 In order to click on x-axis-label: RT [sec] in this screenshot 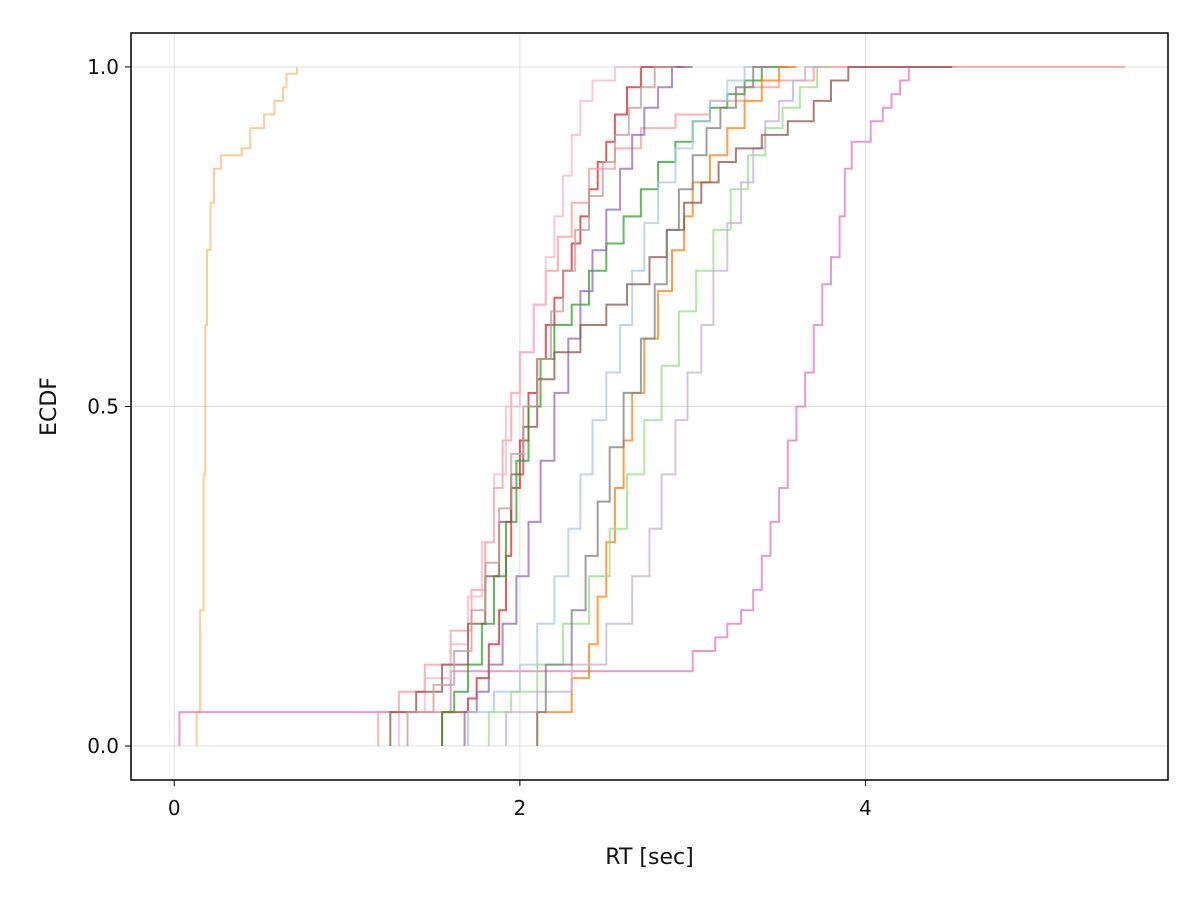, I will do `click(649, 857)`.